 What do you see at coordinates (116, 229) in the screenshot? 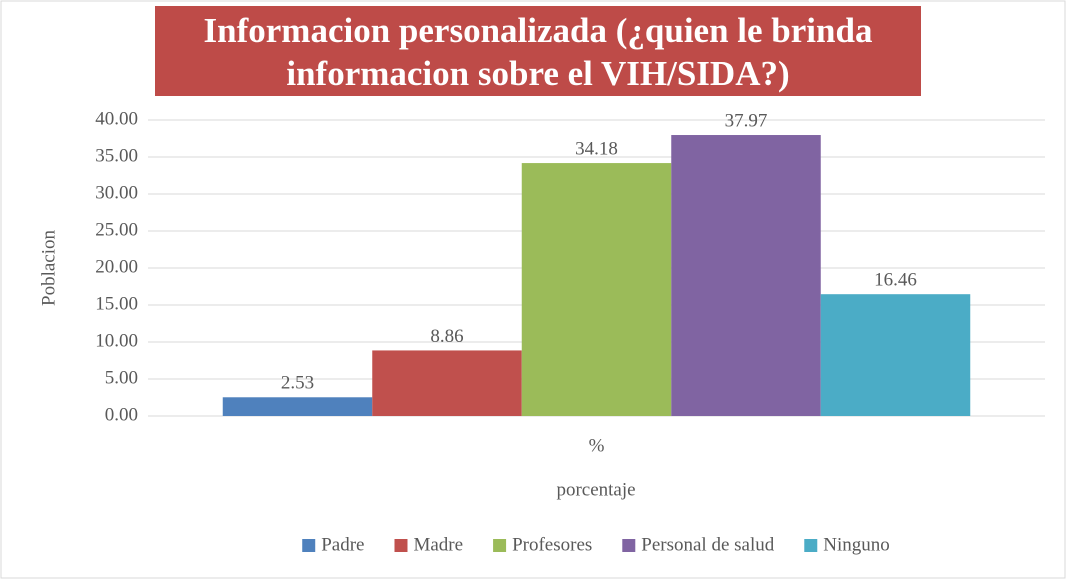
I see `y-tick-label: 25.00` at bounding box center [116, 229].